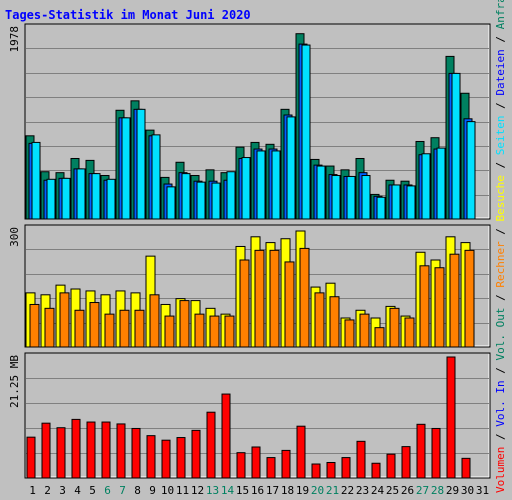 The width and height of the screenshot is (512, 500). Describe the element at coordinates (500, 198) in the screenshot. I see `legend-item: Besuche` at that location.